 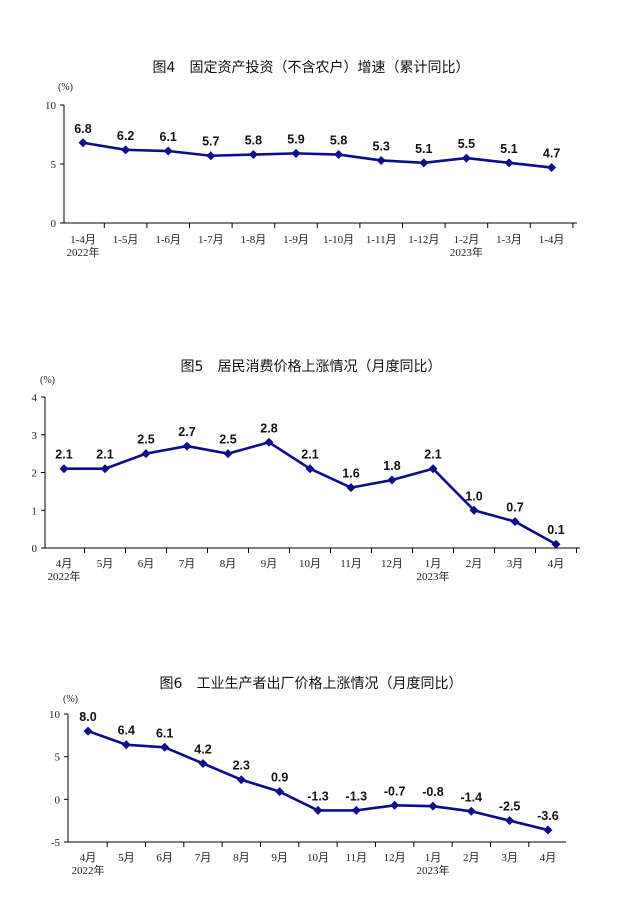 I want to click on data-label: 1.6, so click(x=350, y=474).